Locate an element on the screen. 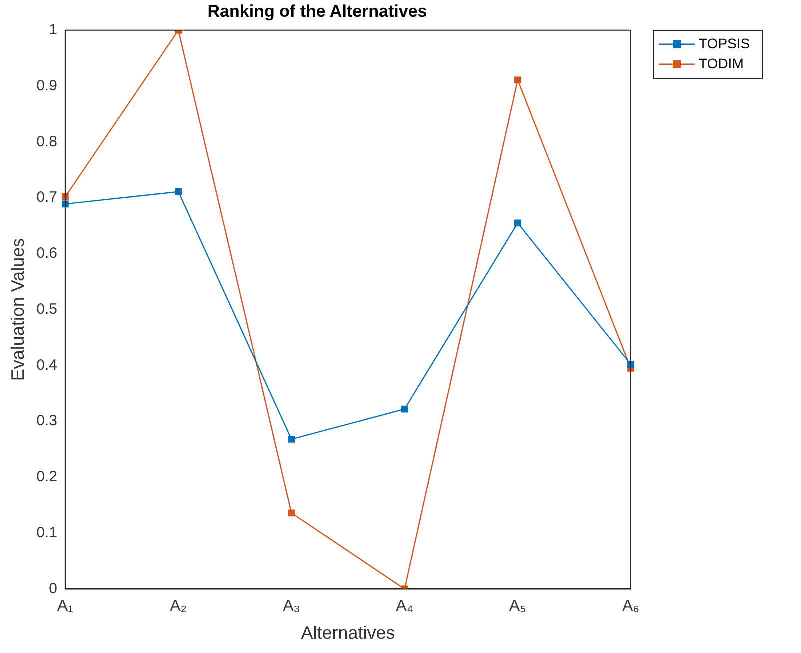 The height and width of the screenshot is (653, 801). x-tick-label: A₂ is located at coordinates (179, 607).